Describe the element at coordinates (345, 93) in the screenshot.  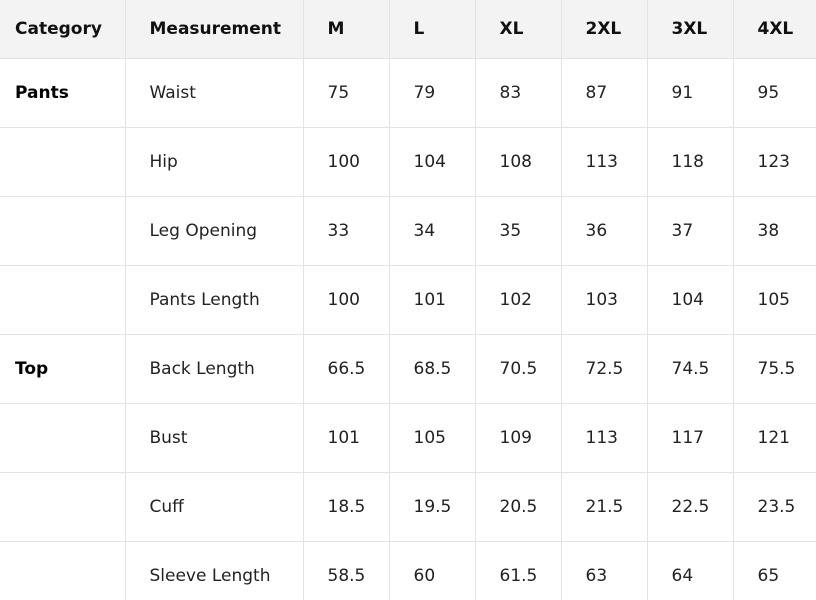
I see `size-value-cell: 75` at that location.